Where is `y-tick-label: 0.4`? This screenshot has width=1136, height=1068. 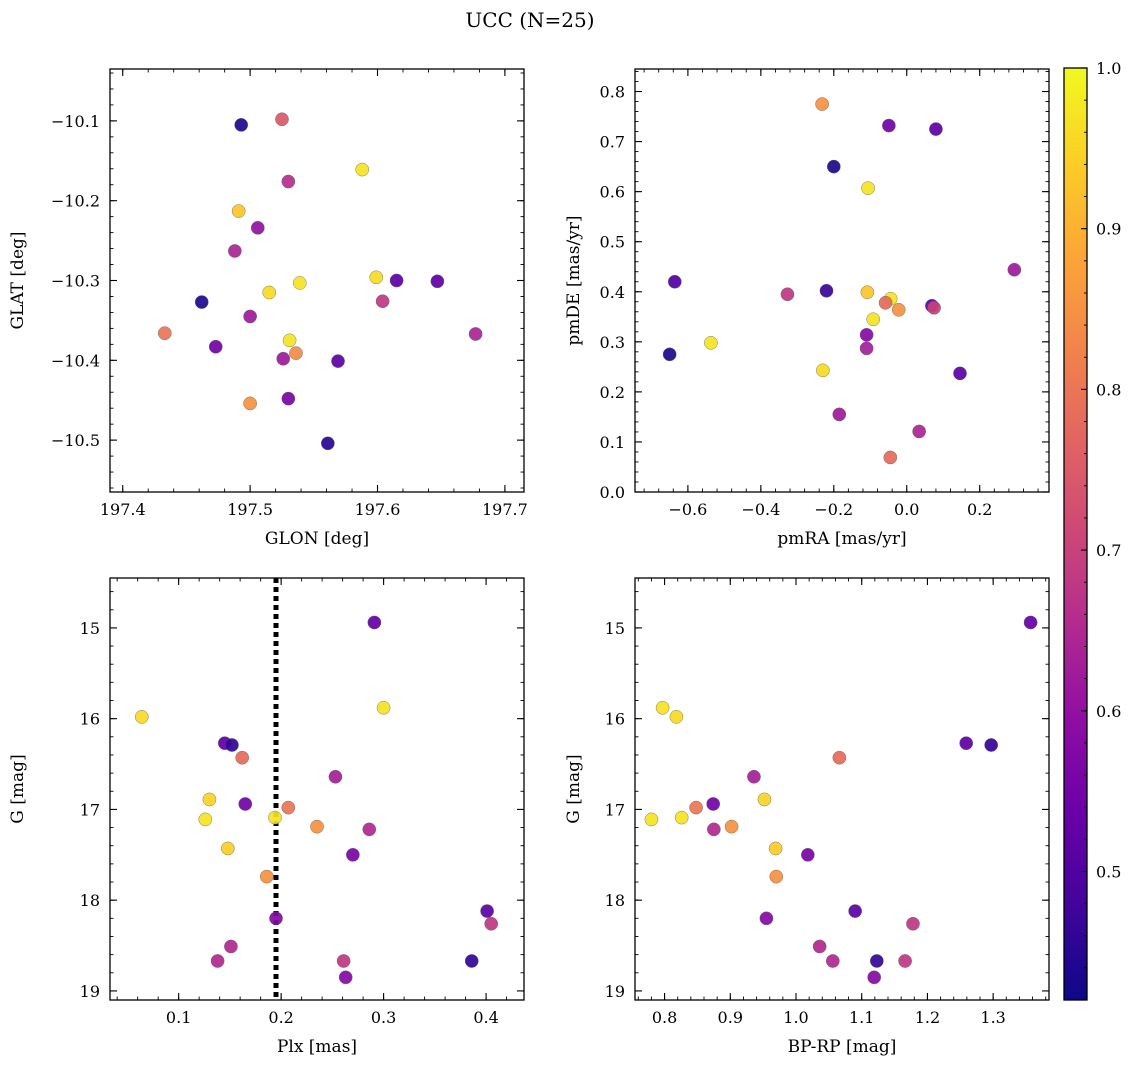 y-tick-label: 0.4 is located at coordinates (612, 292).